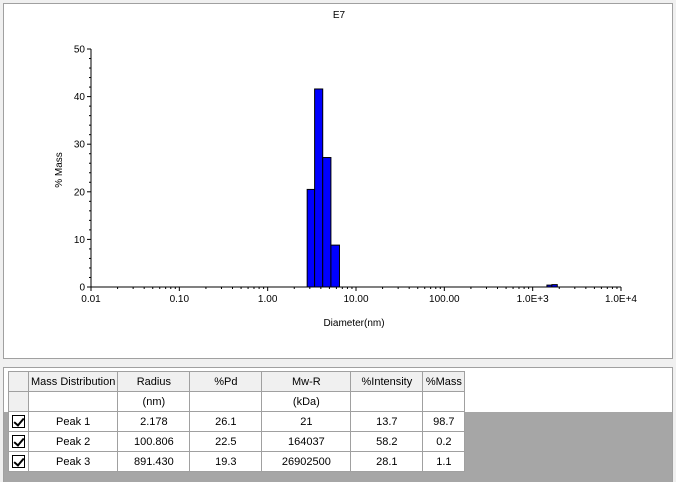 The image size is (676, 482). Describe the element at coordinates (226, 461) in the screenshot. I see `table-cell: 19.3` at that location.